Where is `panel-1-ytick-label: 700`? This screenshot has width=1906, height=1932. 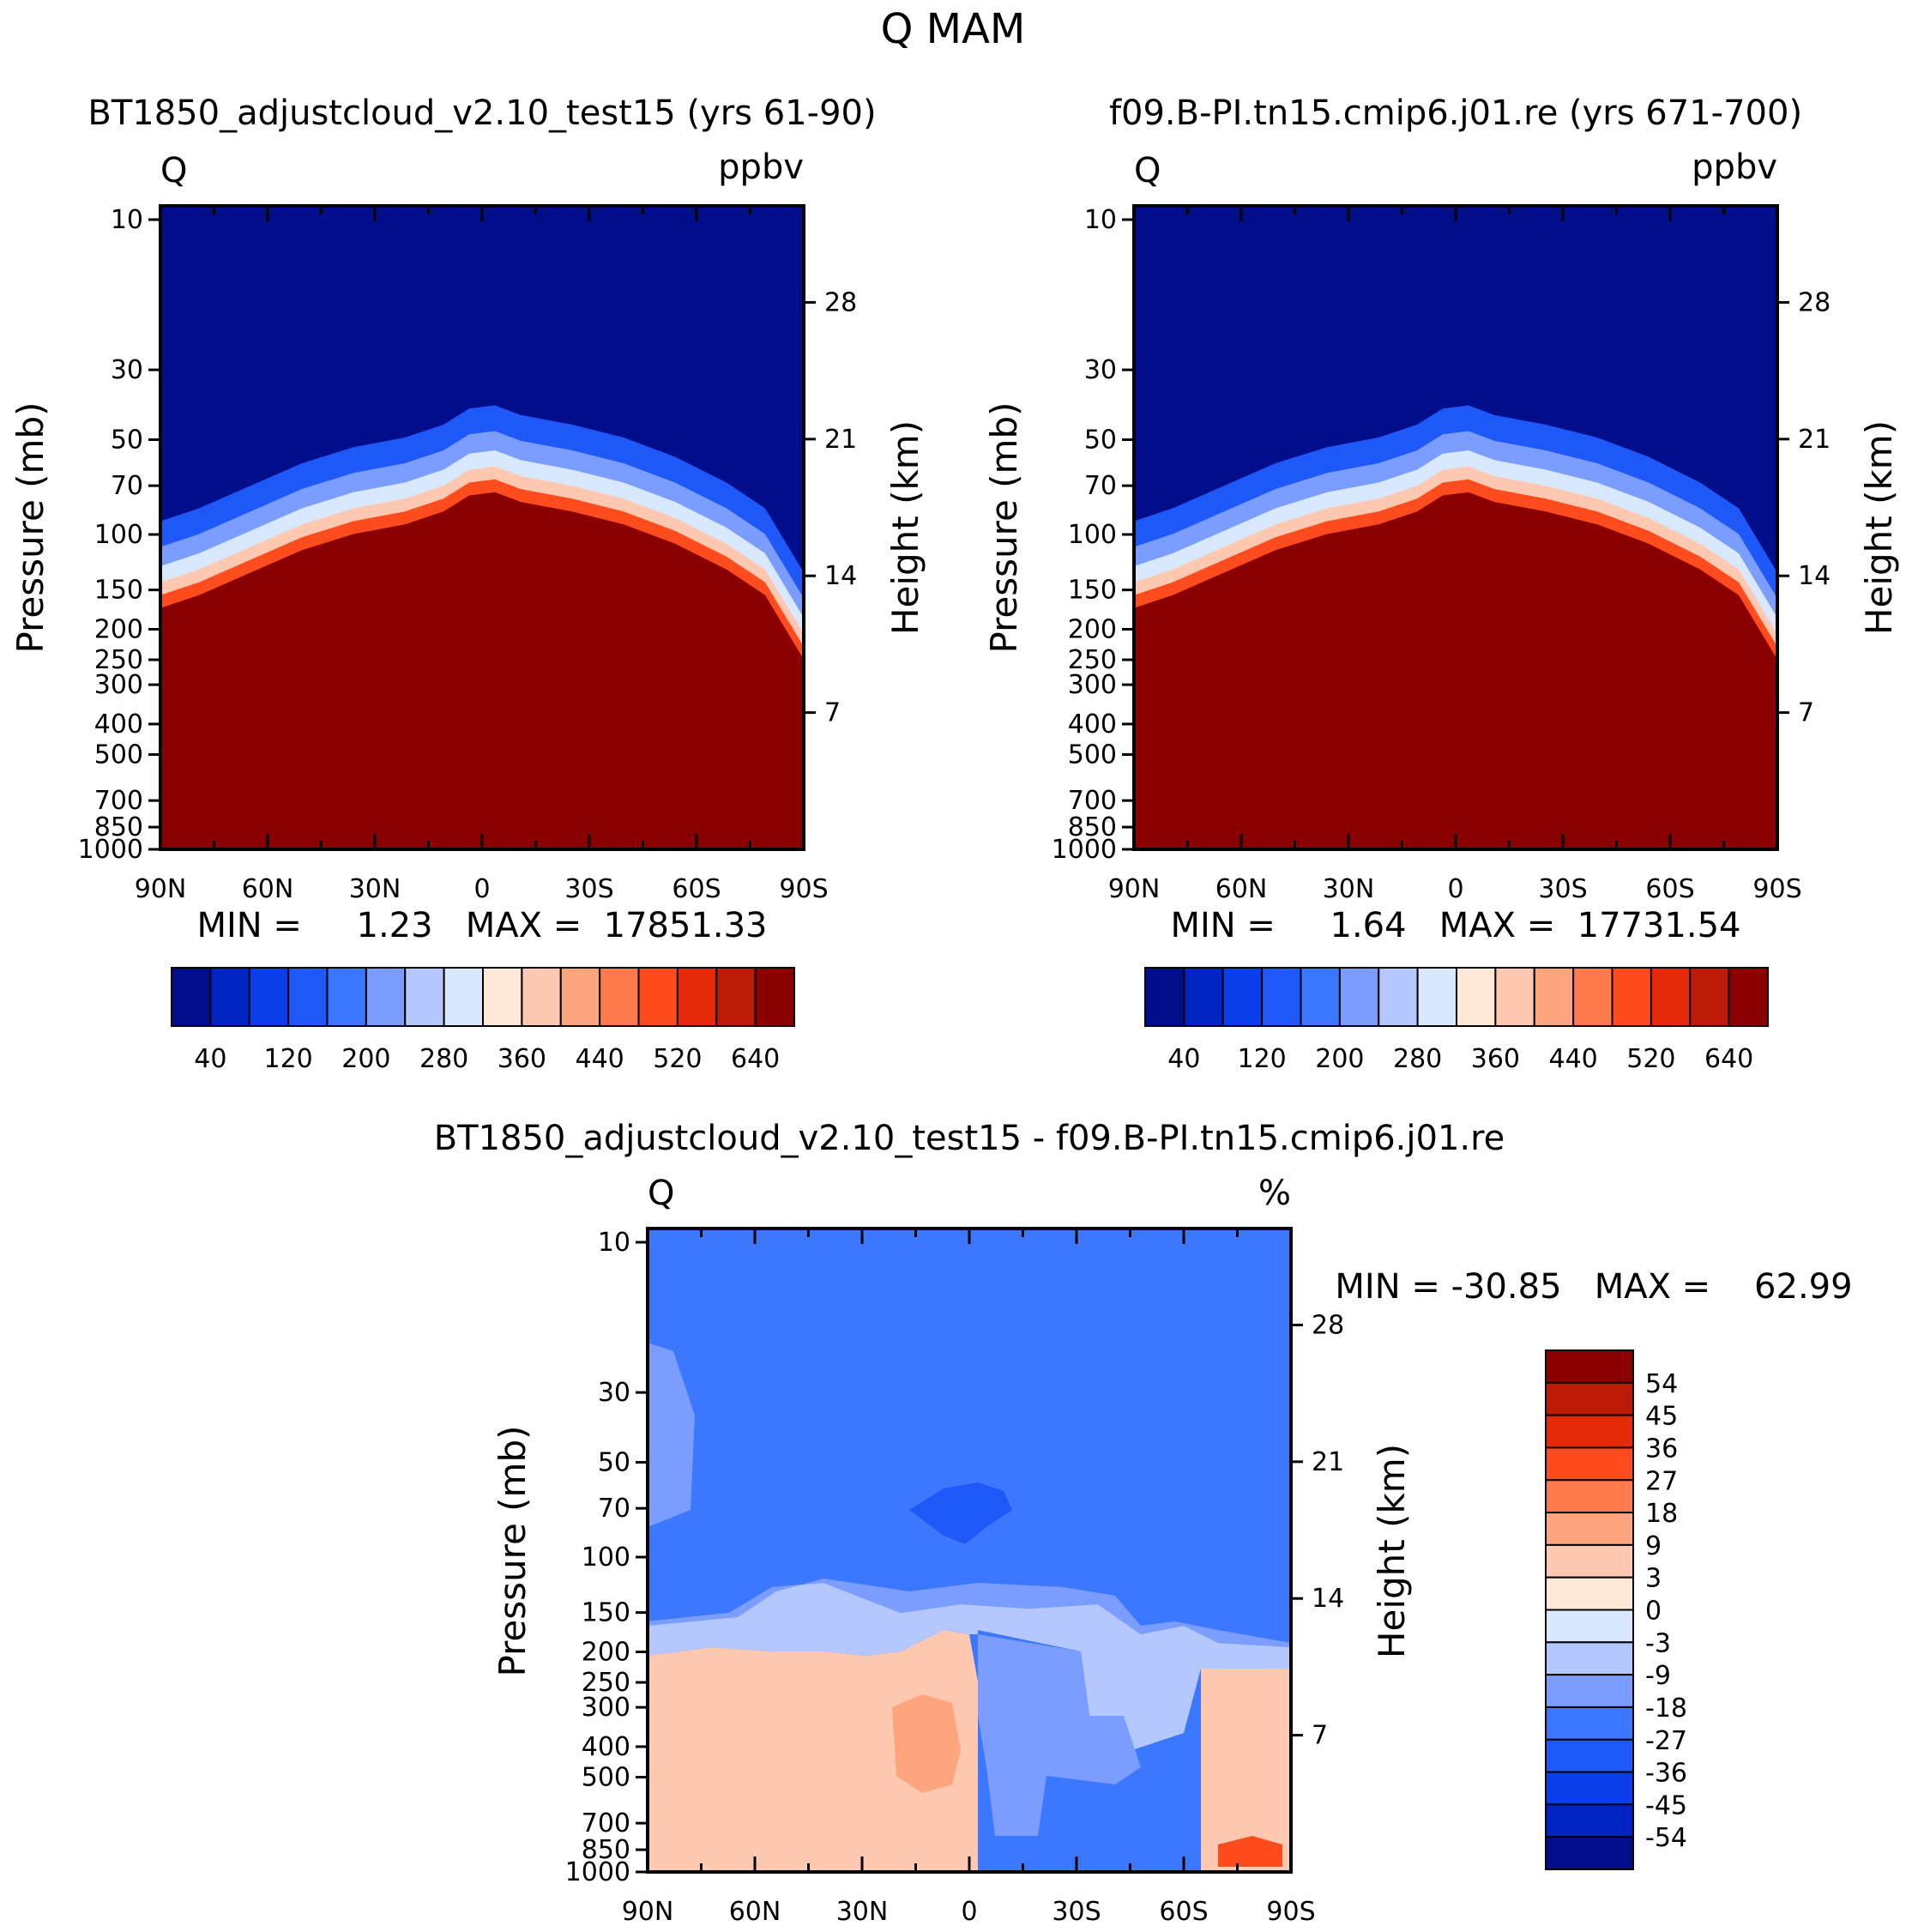 panel-1-ytick-label: 700 is located at coordinates (119, 801).